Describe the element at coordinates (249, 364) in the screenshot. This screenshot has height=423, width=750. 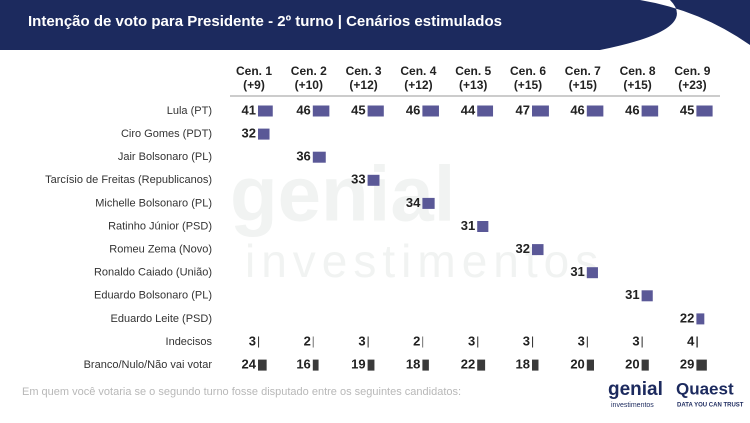
I see `value-label: 24` at that location.